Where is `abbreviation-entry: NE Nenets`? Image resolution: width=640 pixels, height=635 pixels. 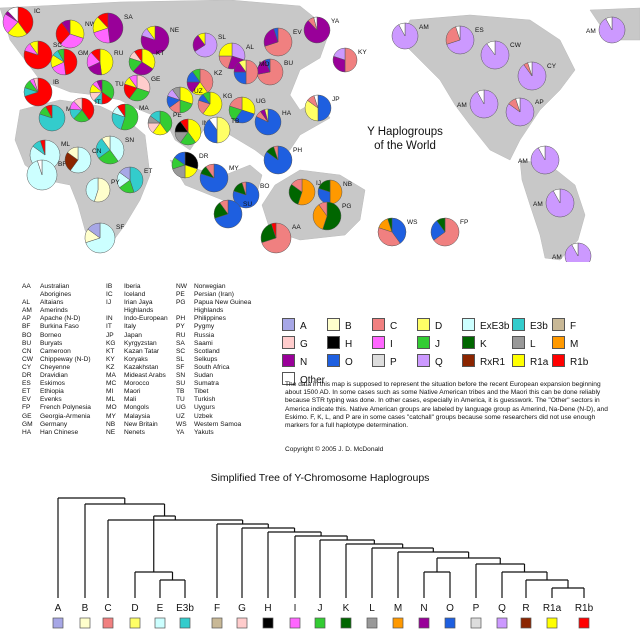 abbreviation-entry: NE Nenets is located at coordinates (137, 433).